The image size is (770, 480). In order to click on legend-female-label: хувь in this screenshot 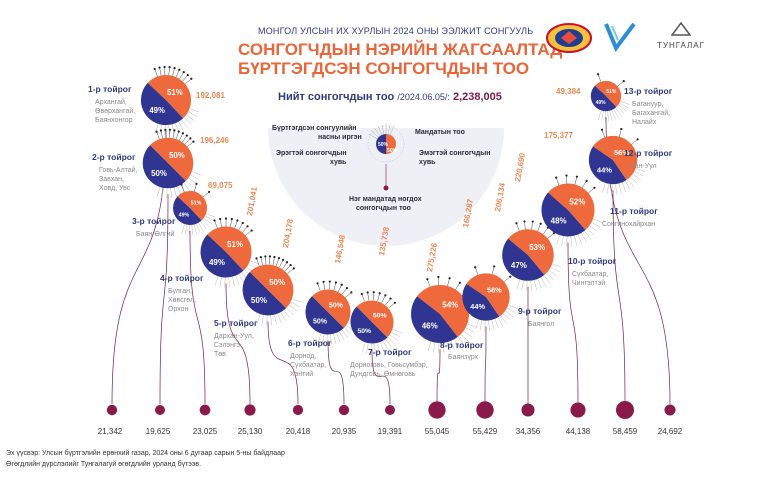, I will do `click(427, 162)`.